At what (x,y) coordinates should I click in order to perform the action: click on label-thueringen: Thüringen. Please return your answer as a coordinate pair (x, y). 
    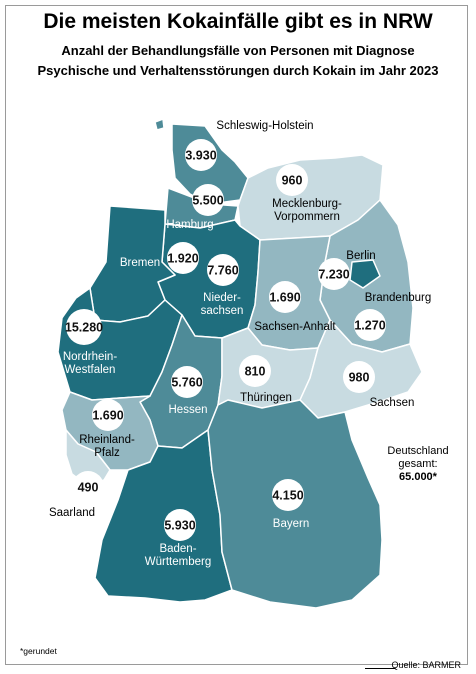
    Looking at the image, I should click on (266, 398).